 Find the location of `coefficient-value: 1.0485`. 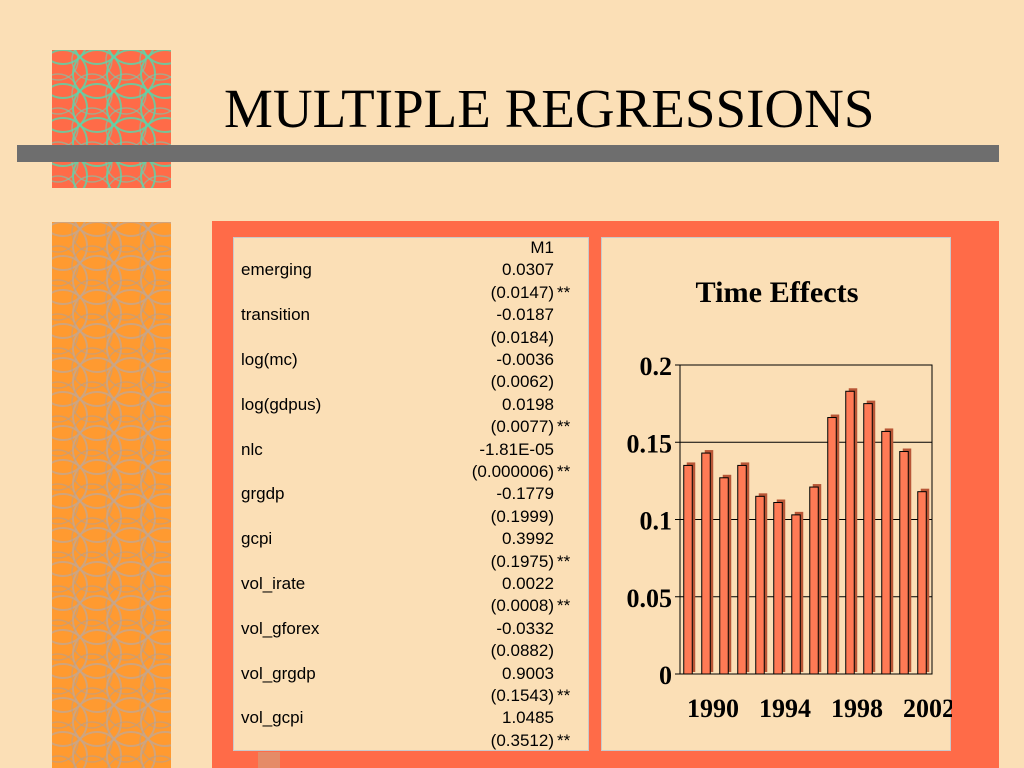

coefficient-value: 1.0485 is located at coordinates (528, 718).